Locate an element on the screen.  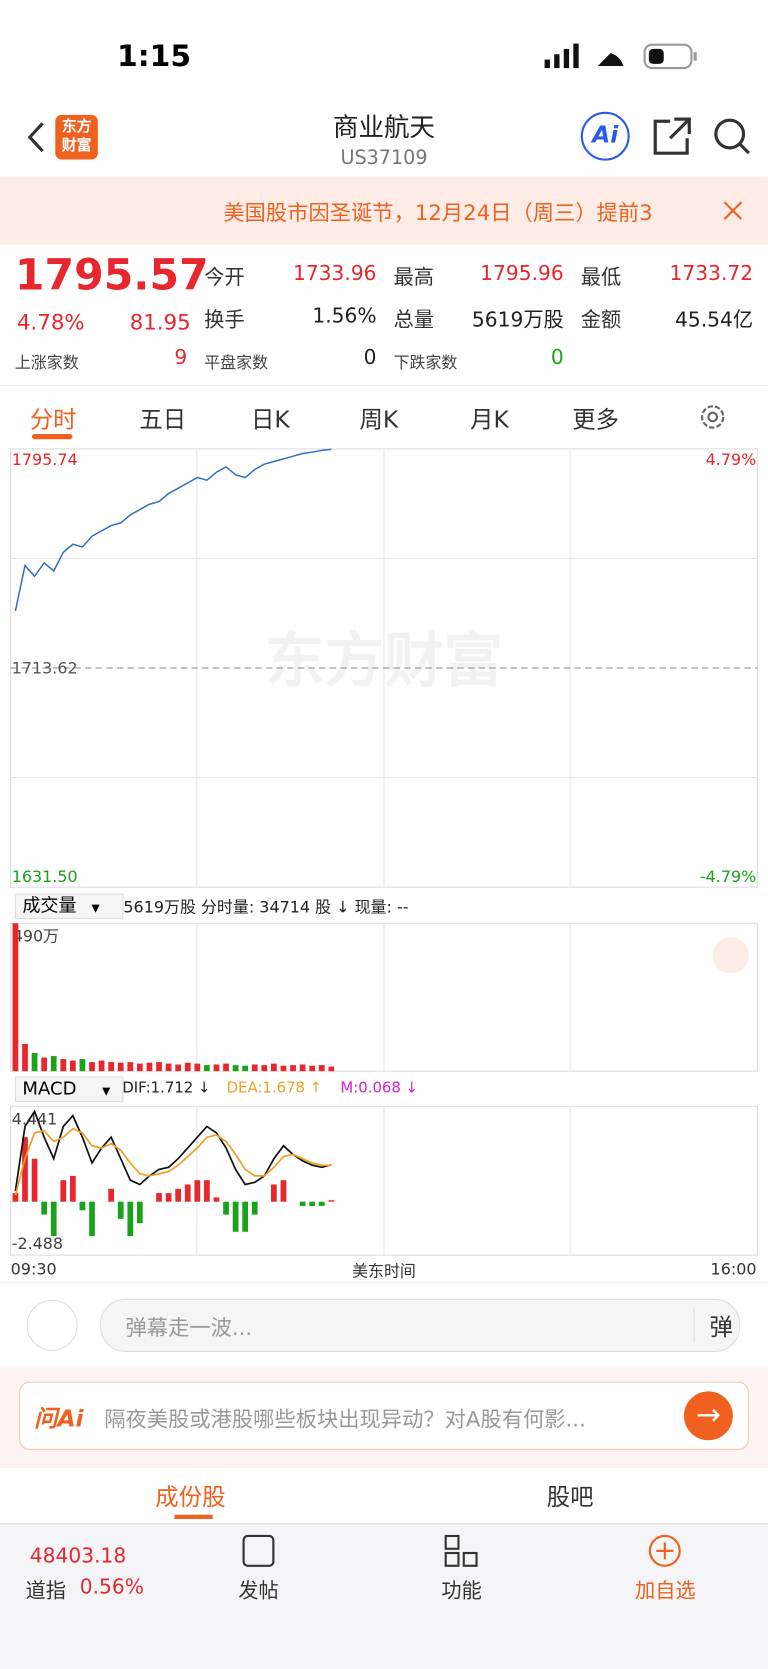
title: 商业航天 is located at coordinates (384, 127).